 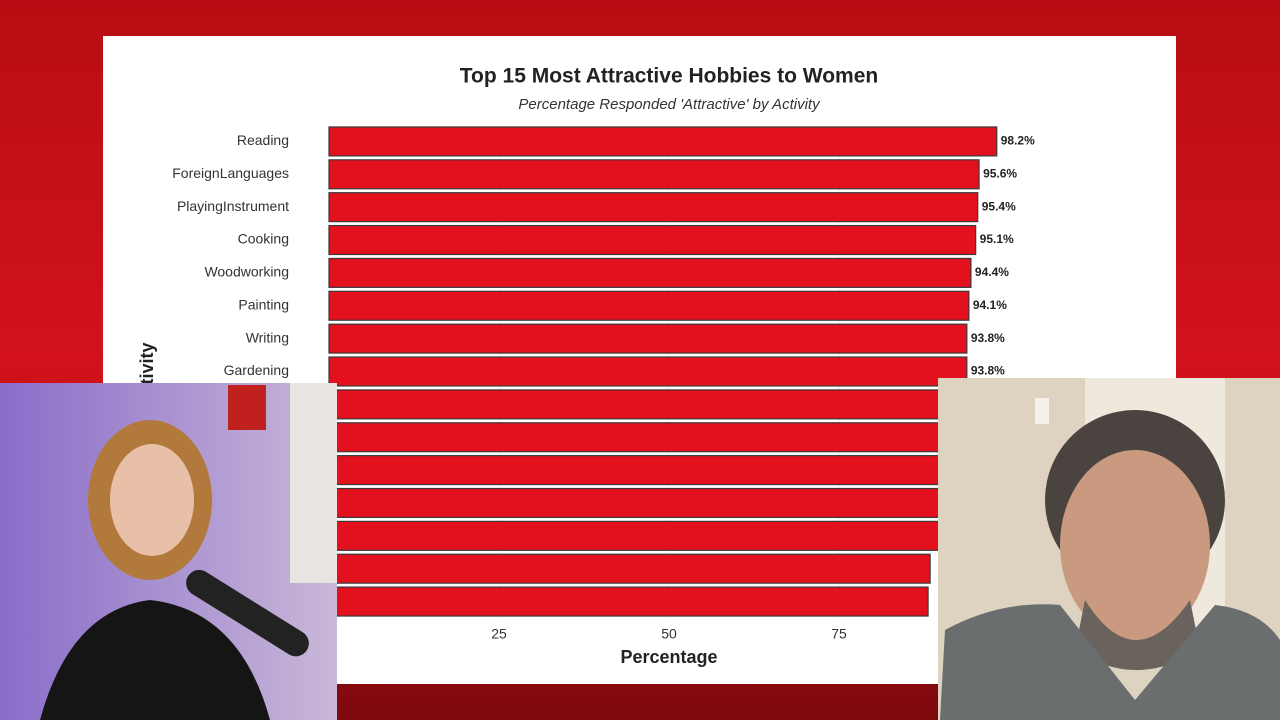 I want to click on data-label: 95.6%, so click(x=1000, y=173).